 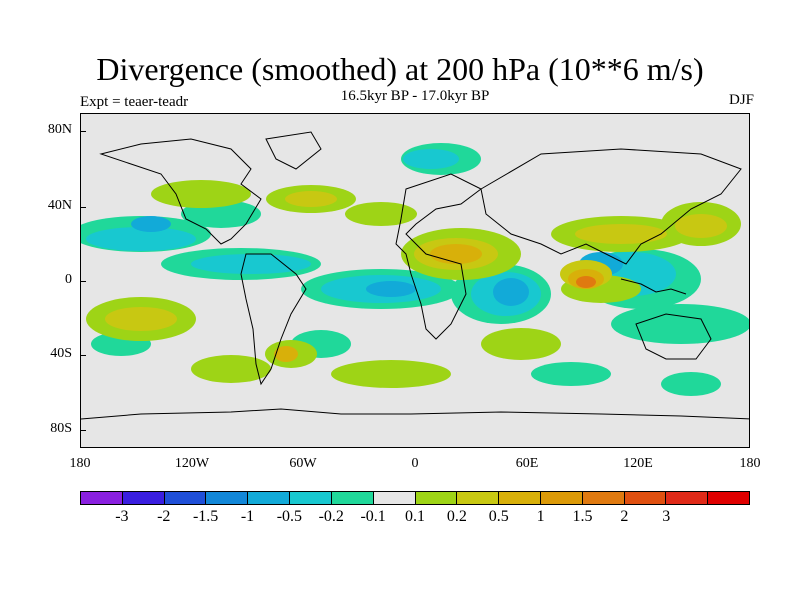 I want to click on colorbar-label: 1, so click(x=540, y=516).